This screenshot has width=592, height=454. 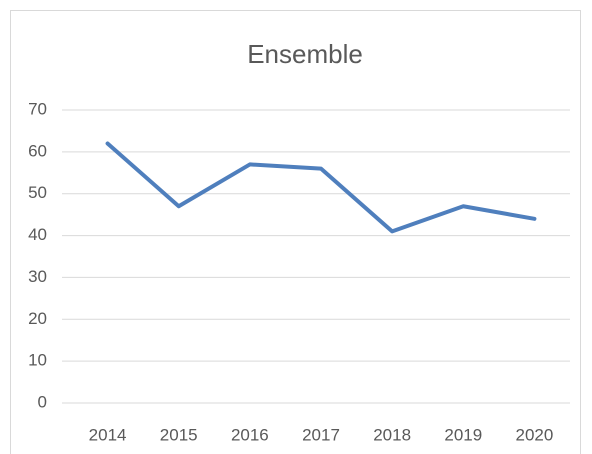 What do you see at coordinates (37, 192) in the screenshot?
I see `y-tick-label: 50` at bounding box center [37, 192].